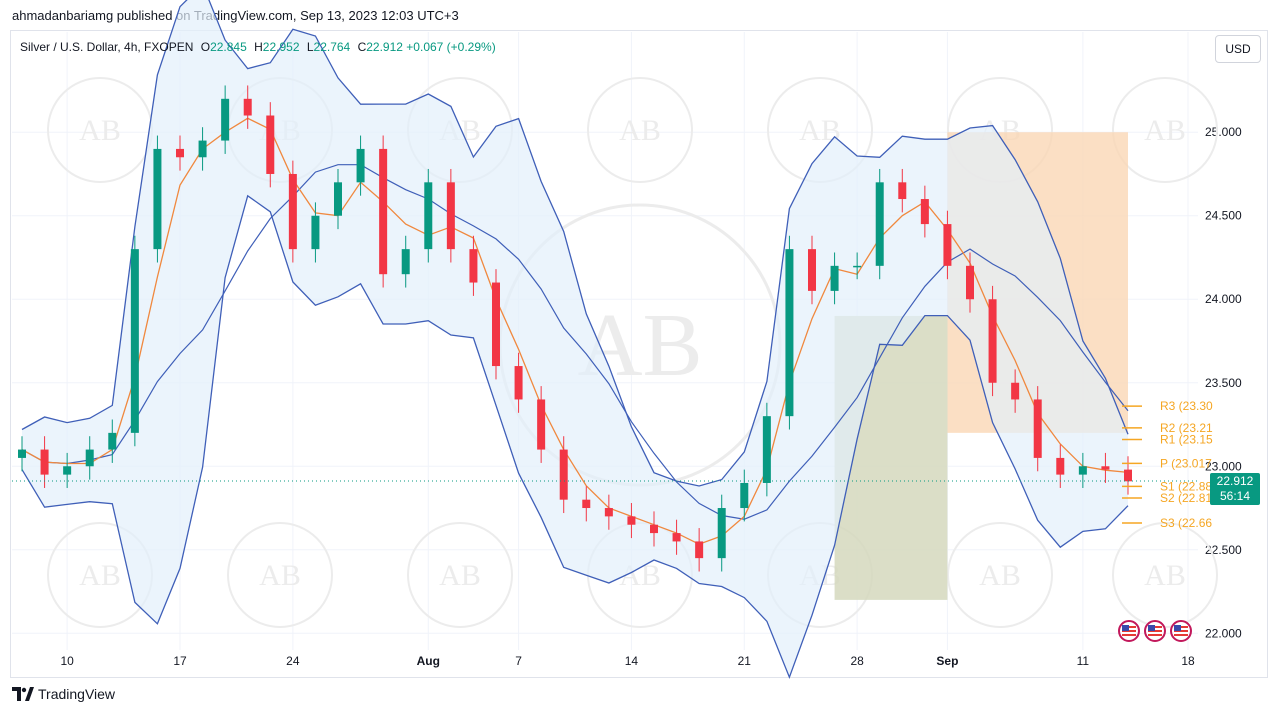 The width and height of the screenshot is (1280, 715). I want to click on y-tick-label: 23.500, so click(1223, 383).